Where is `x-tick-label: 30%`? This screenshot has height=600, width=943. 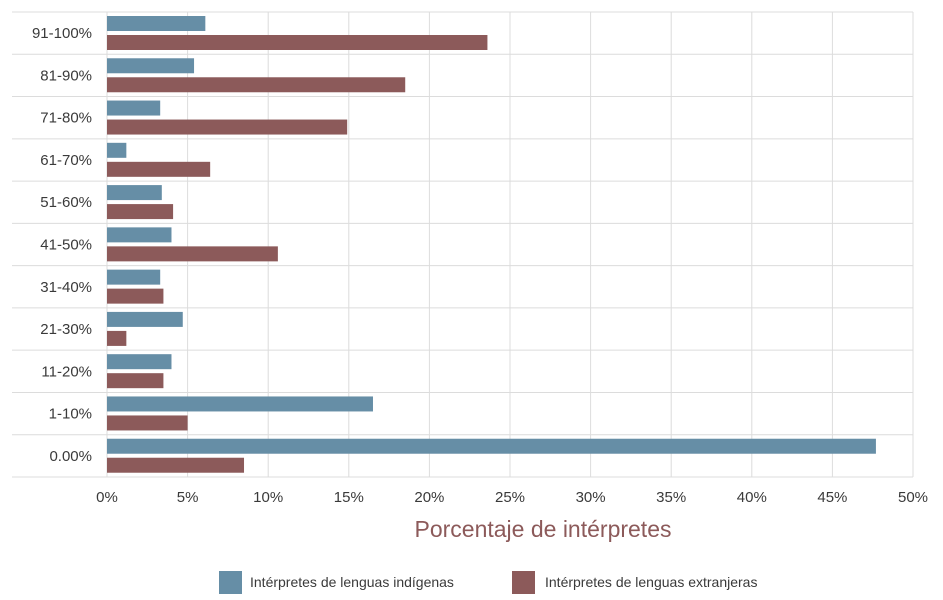
x-tick-label: 30% is located at coordinates (591, 497).